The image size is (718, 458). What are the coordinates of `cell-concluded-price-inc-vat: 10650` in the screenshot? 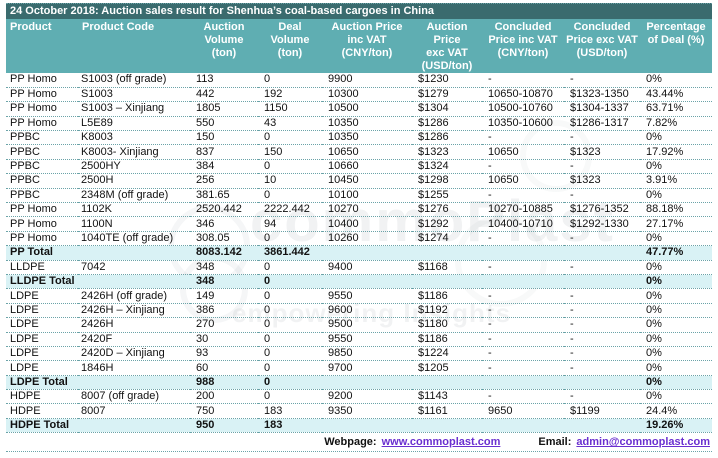 It's located at (523, 181).